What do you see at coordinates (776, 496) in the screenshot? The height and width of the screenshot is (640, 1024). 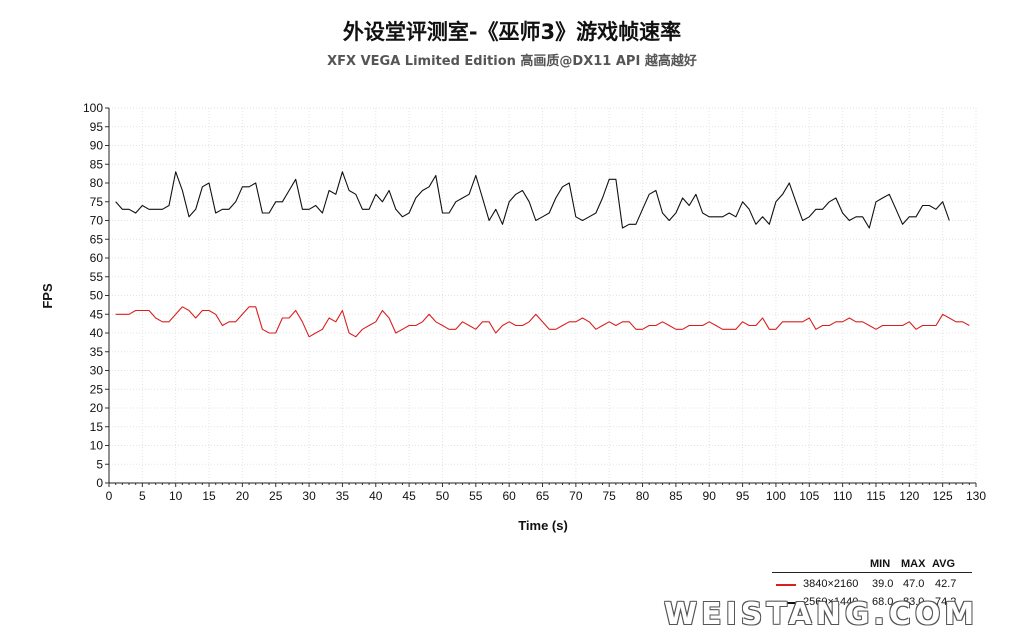 I see `x-tick-label: 100` at bounding box center [776, 496].